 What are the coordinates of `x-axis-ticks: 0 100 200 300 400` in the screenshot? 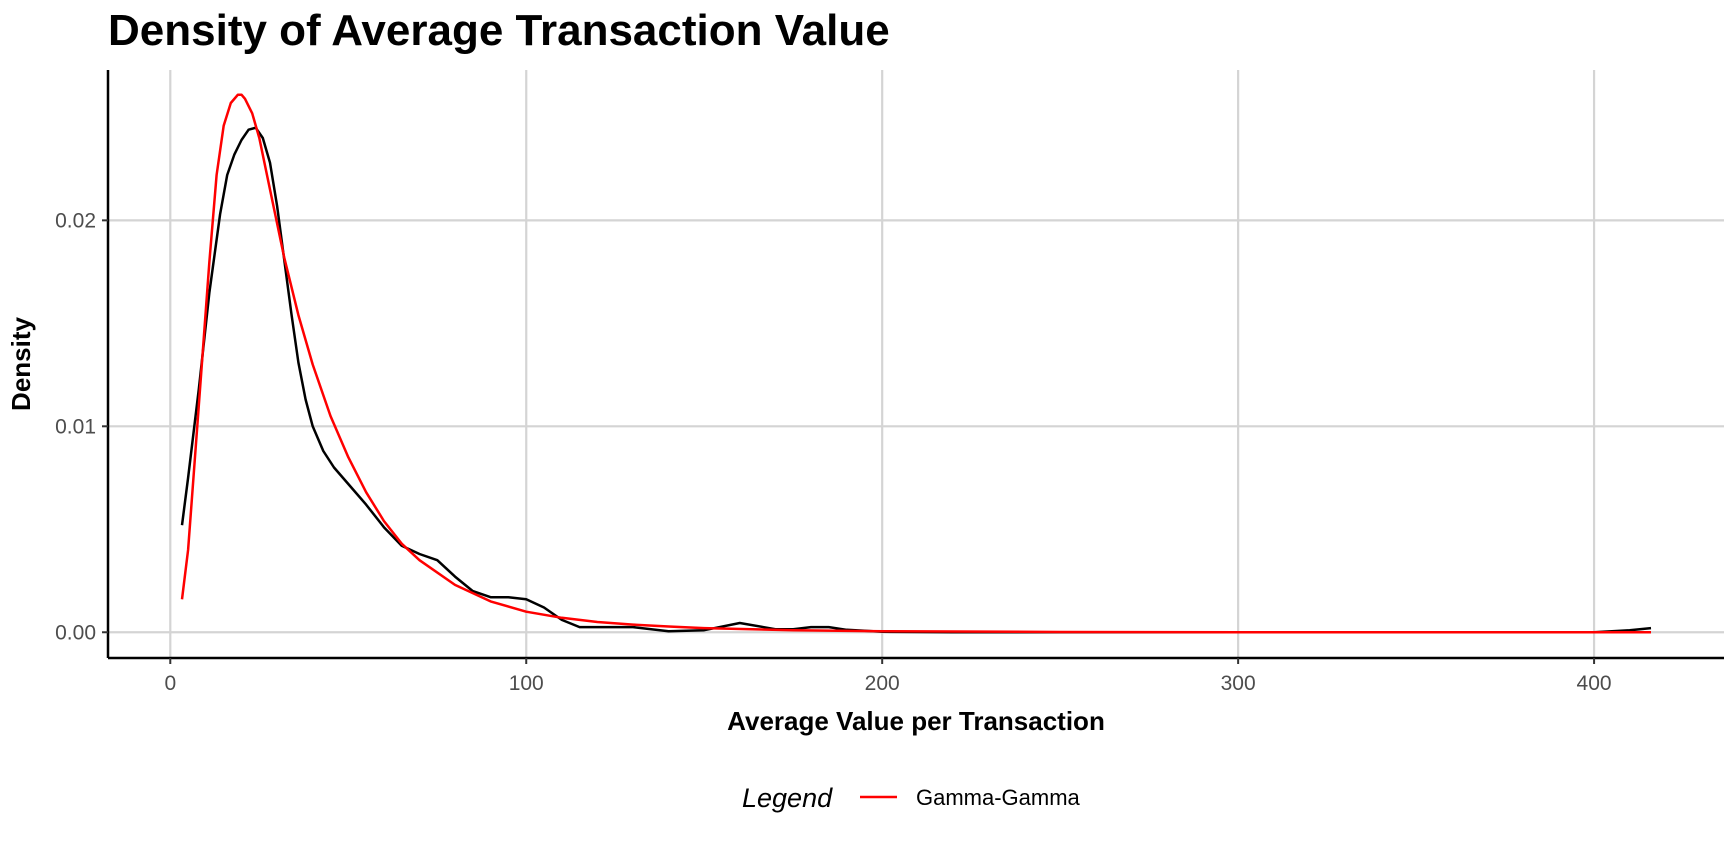 It's located at (888, 676).